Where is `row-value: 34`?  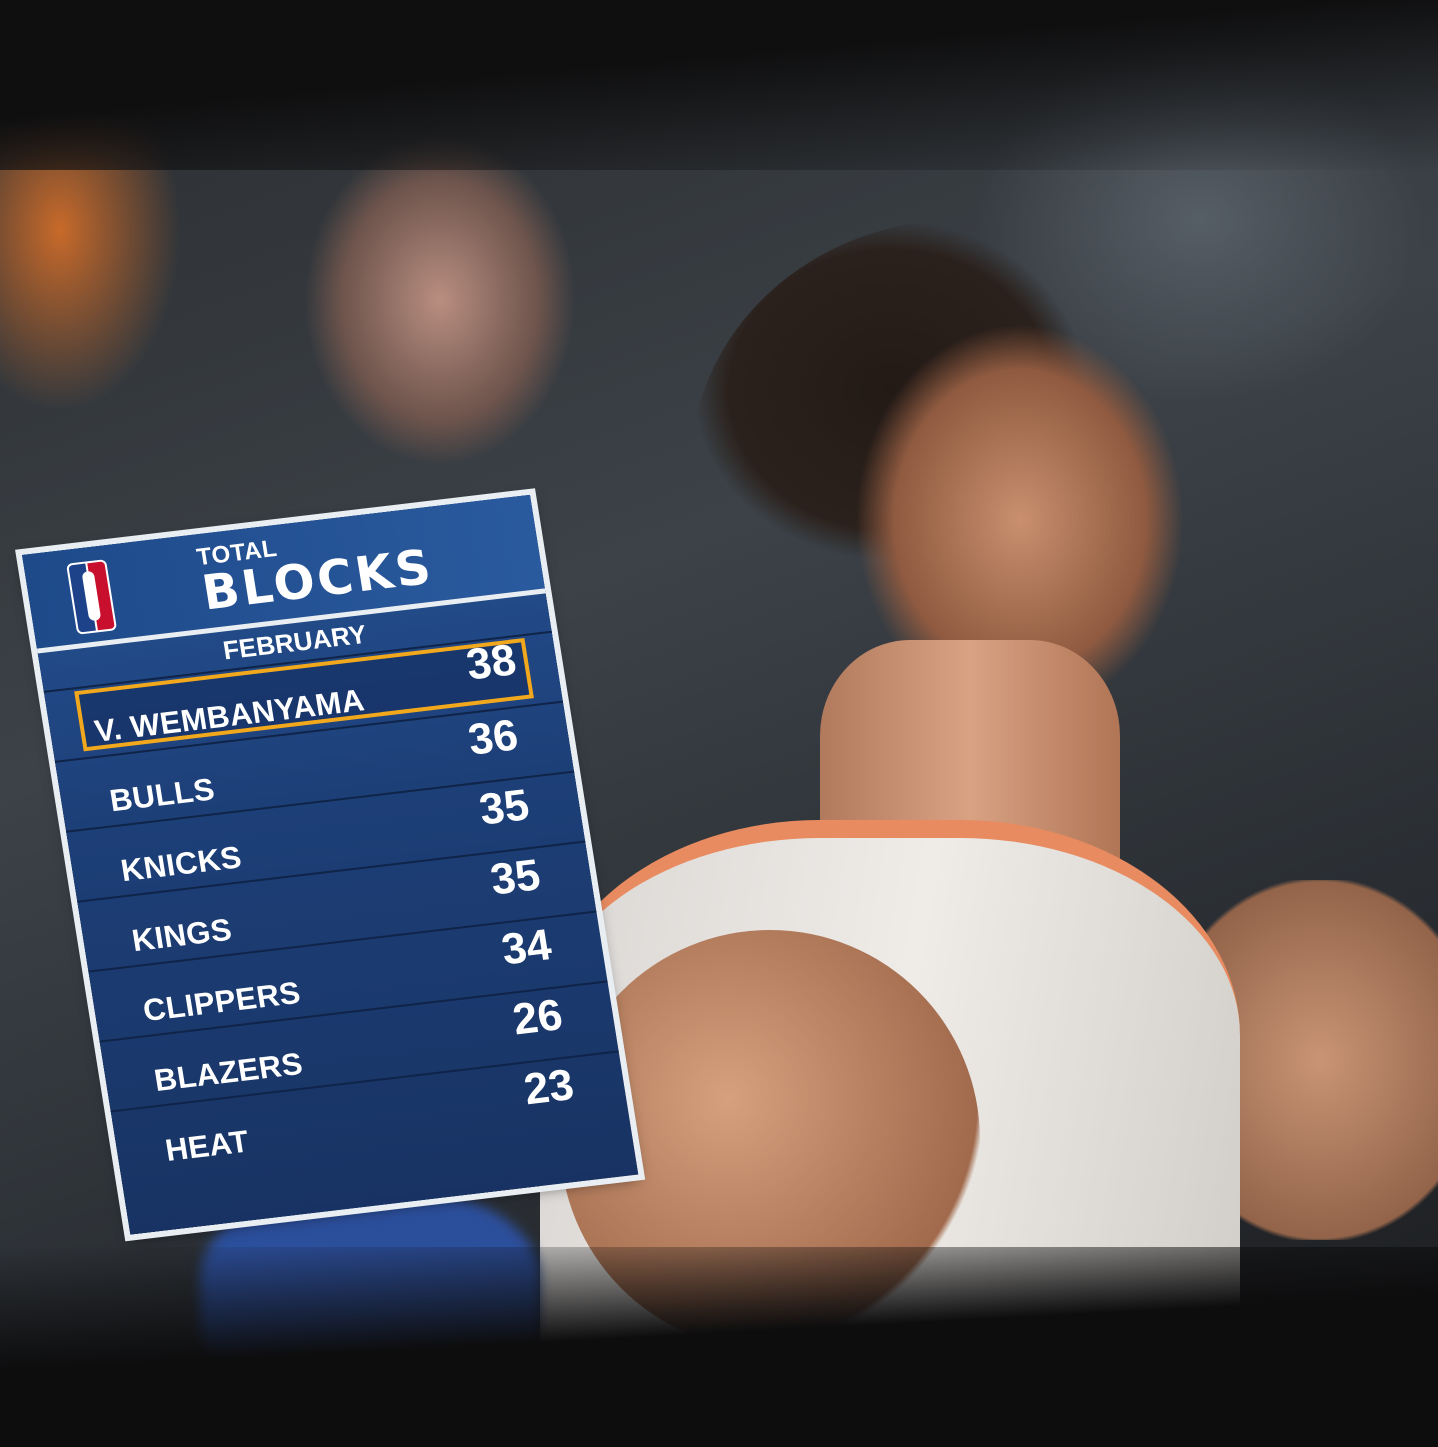
row-value: 34 is located at coordinates (526, 947).